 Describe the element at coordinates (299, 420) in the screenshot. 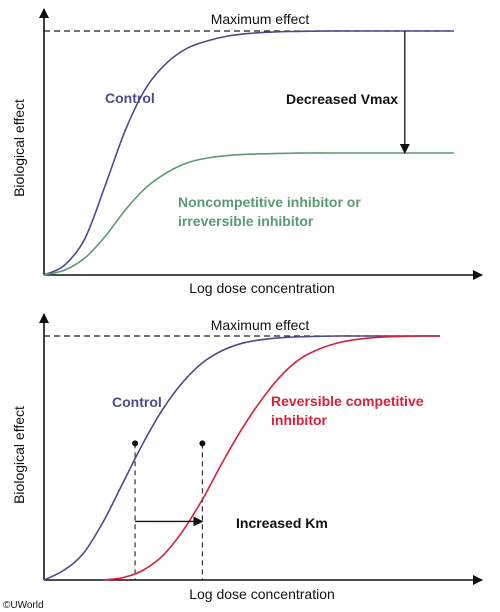

I see `bottom-competitive-label-line2: inhibitor` at that location.